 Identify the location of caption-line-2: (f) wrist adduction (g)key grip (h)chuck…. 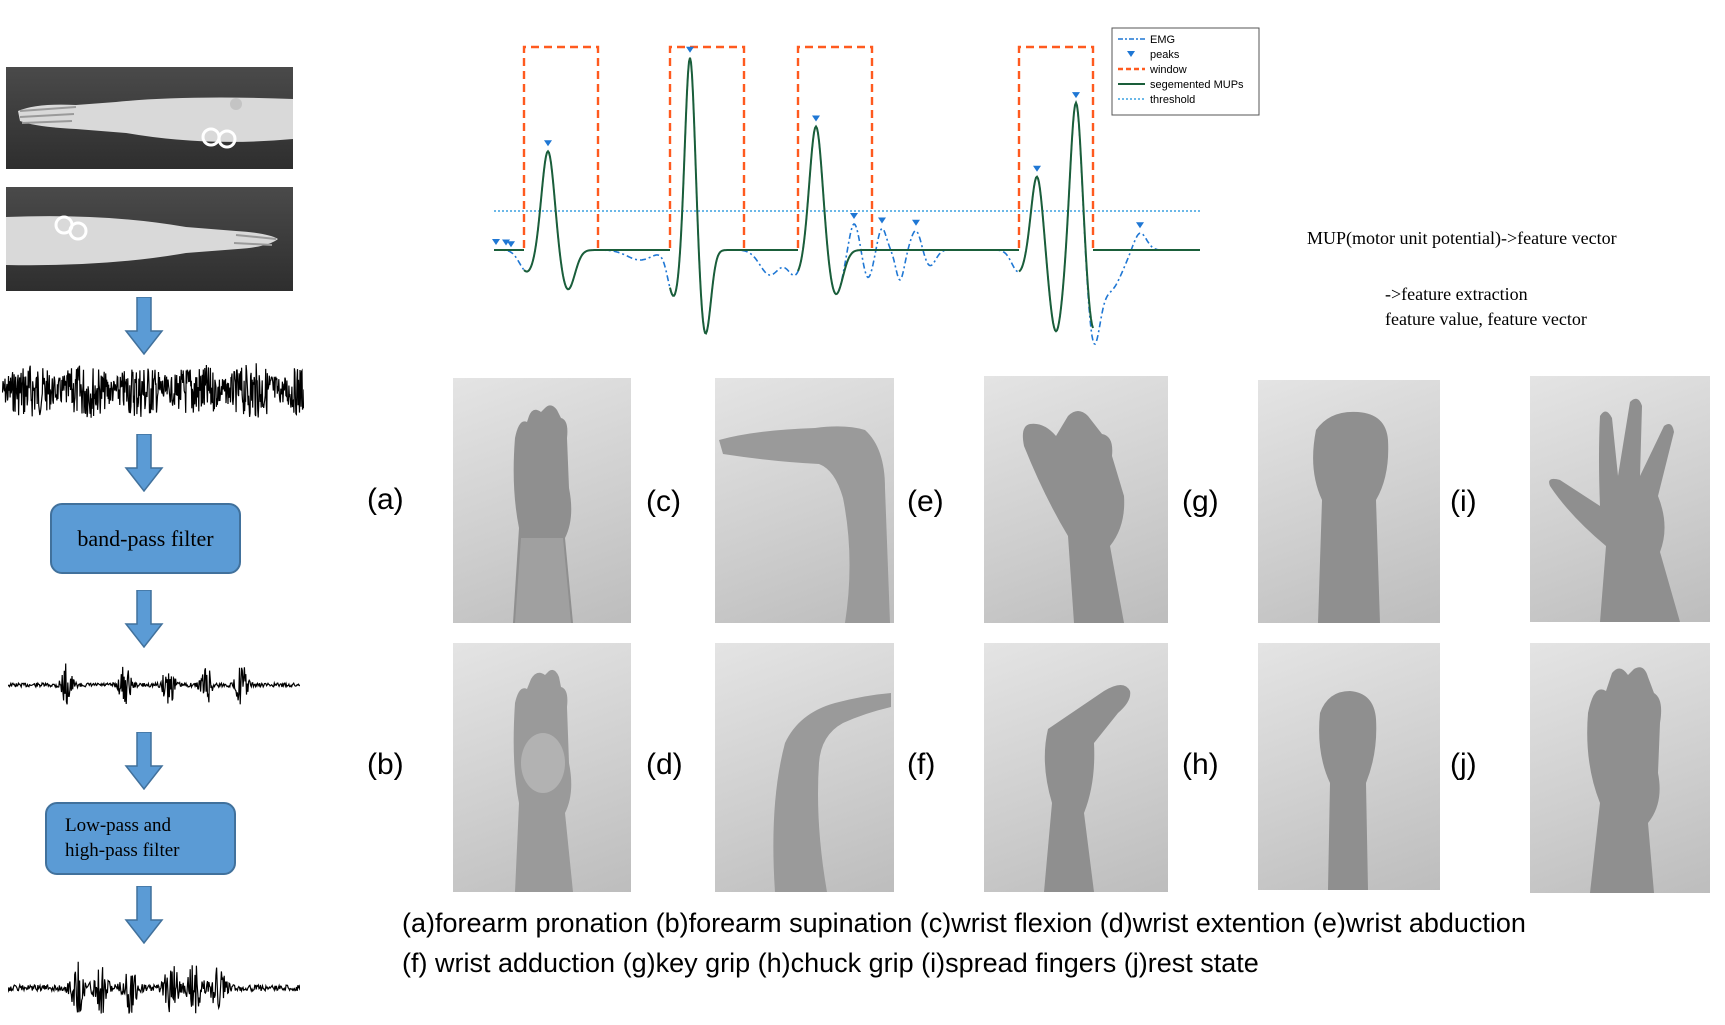
(830, 963).